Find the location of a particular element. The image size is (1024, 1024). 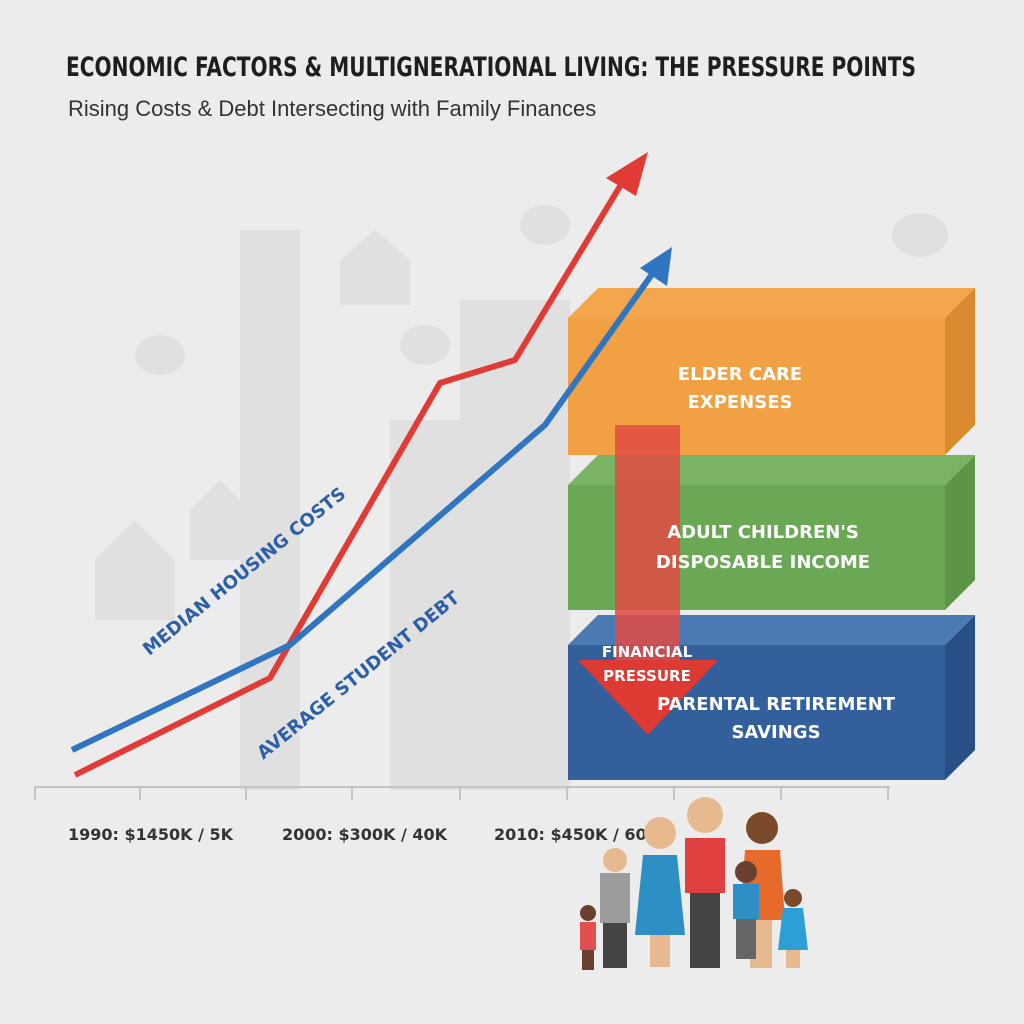

x-label: 2010: $450K / 60K is located at coordinates (577, 834).